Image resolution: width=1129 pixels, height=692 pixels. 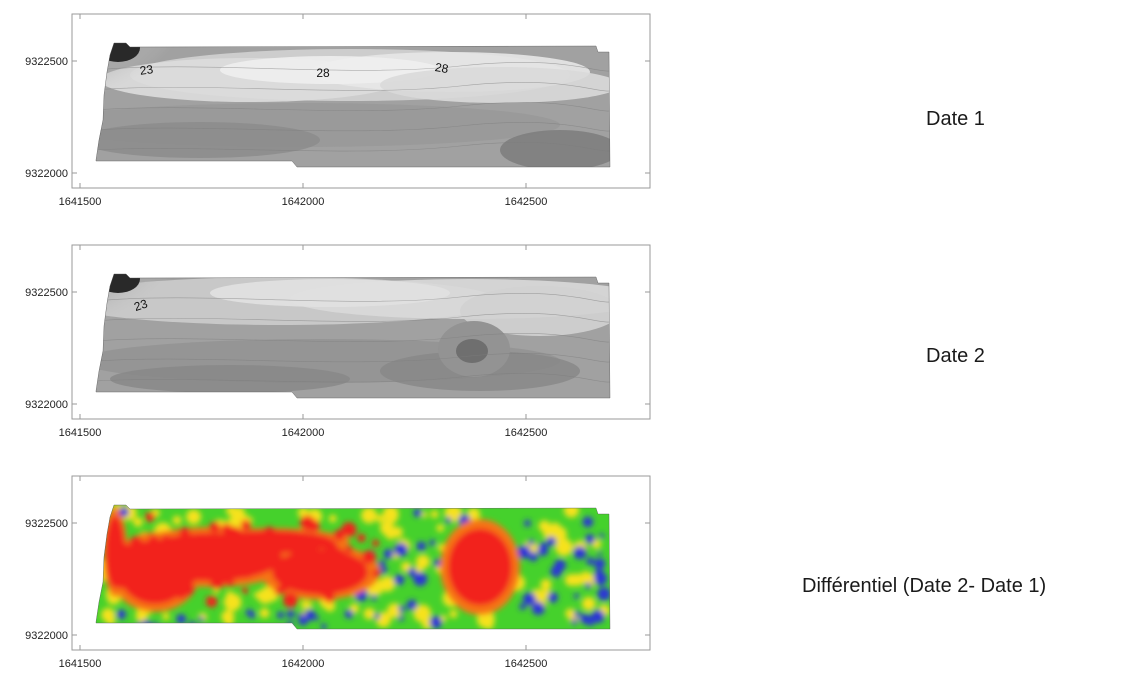 What do you see at coordinates (955, 119) in the screenshot?
I see `caption-date1: Date 1` at bounding box center [955, 119].